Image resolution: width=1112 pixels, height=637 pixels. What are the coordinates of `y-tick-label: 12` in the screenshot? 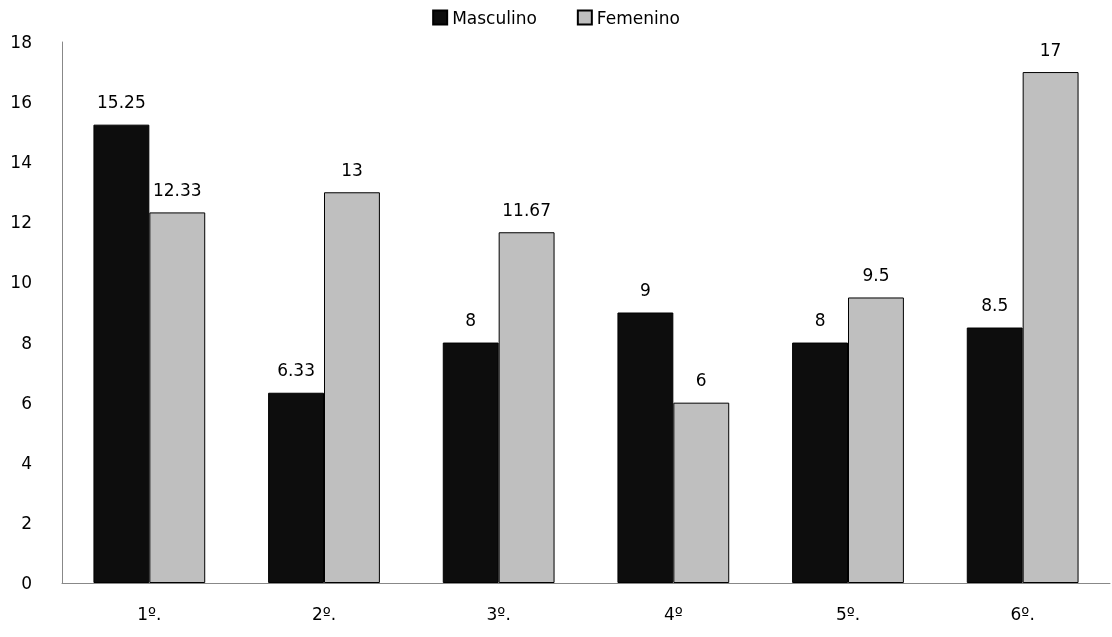 It's located at (21, 222).